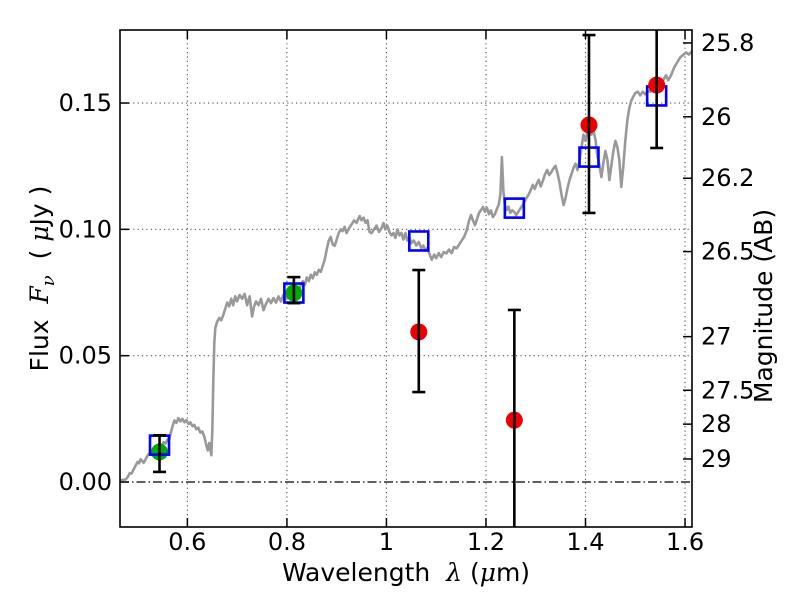 Image resolution: width=800 pixels, height=600 pixels. What do you see at coordinates (85, 482) in the screenshot?
I see `flux-tick-label: 0.00` at bounding box center [85, 482].